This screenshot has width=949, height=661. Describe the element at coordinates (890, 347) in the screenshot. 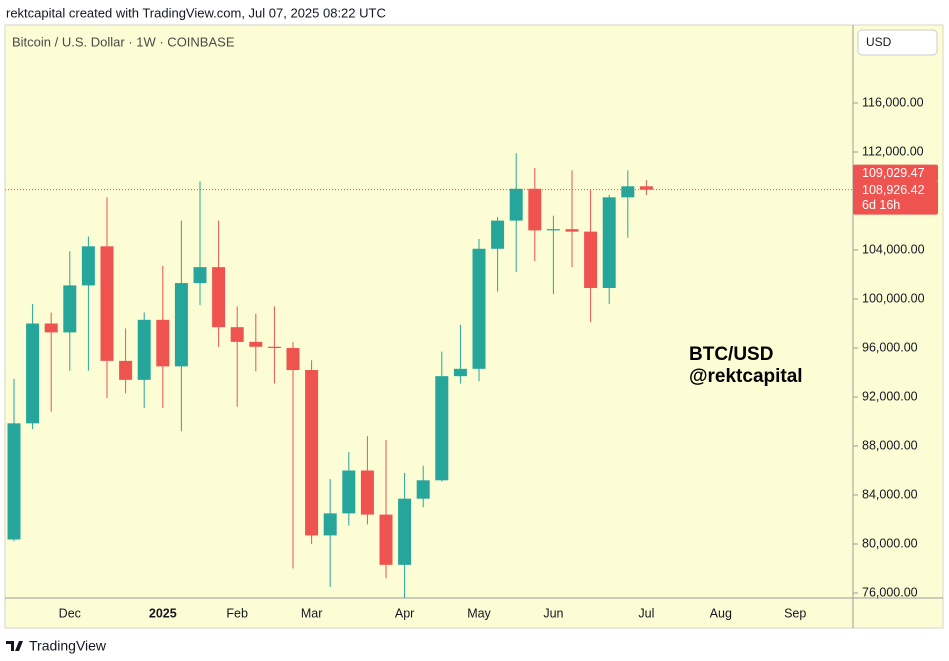

I see `y-tick-label: 96,000.00` at that location.